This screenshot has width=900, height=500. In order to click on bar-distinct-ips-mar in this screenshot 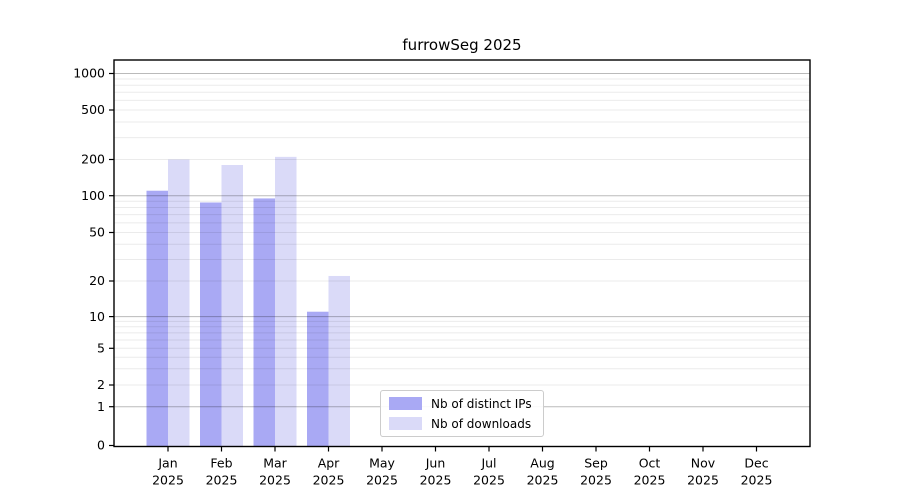, I will do `click(264, 322)`.